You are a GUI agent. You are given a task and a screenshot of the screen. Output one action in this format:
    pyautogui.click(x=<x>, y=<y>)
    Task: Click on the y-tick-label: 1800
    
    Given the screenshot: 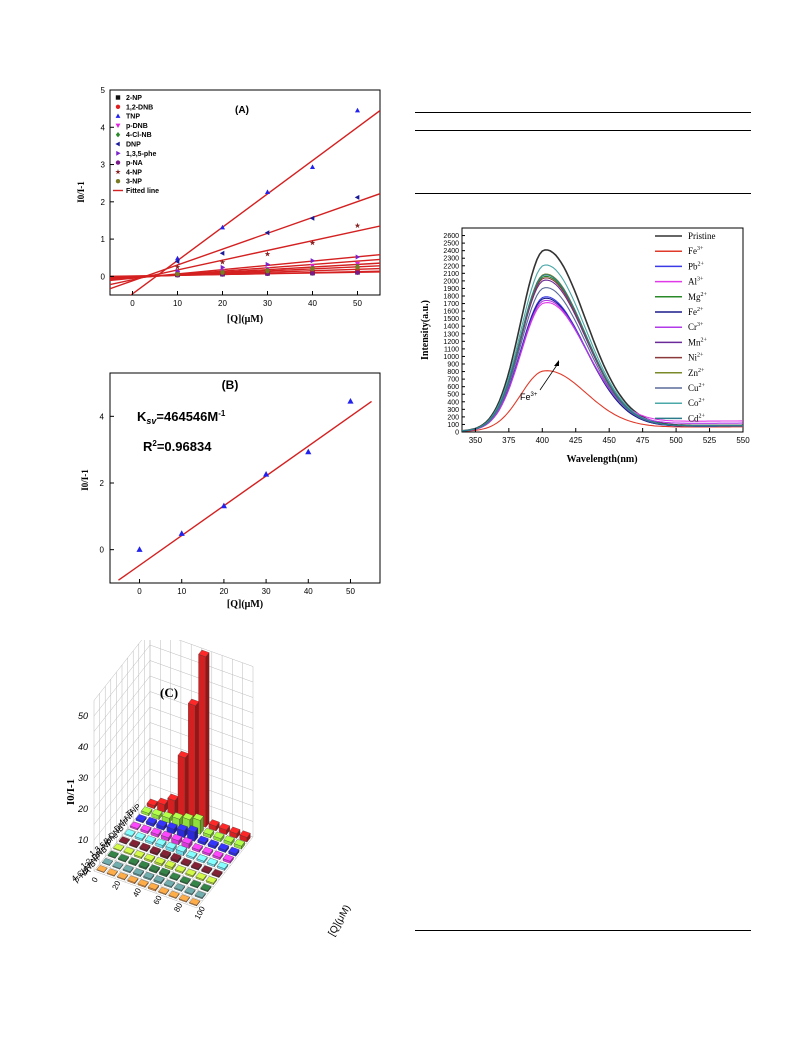 What is the action you would take?
    pyautogui.click(x=451, y=297)
    